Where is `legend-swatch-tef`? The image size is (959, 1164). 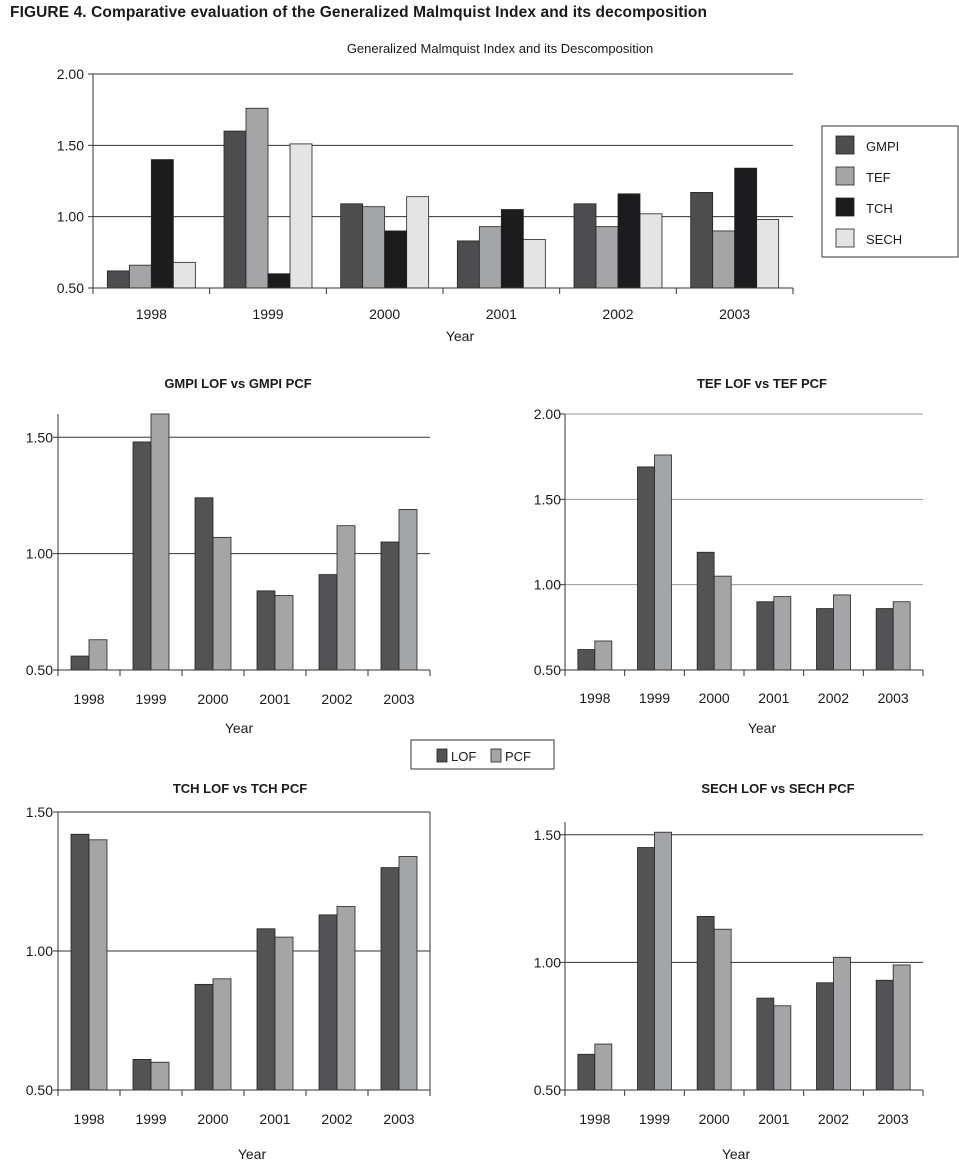
legend-swatch-tef is located at coordinates (845, 176).